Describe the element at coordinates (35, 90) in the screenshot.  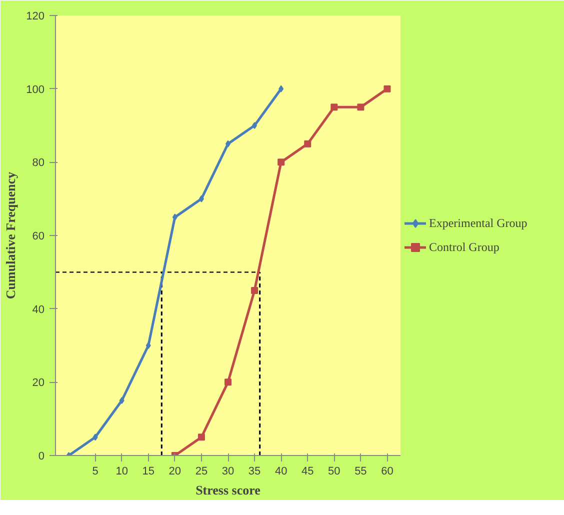
I see `y-tick-label: 100` at that location.